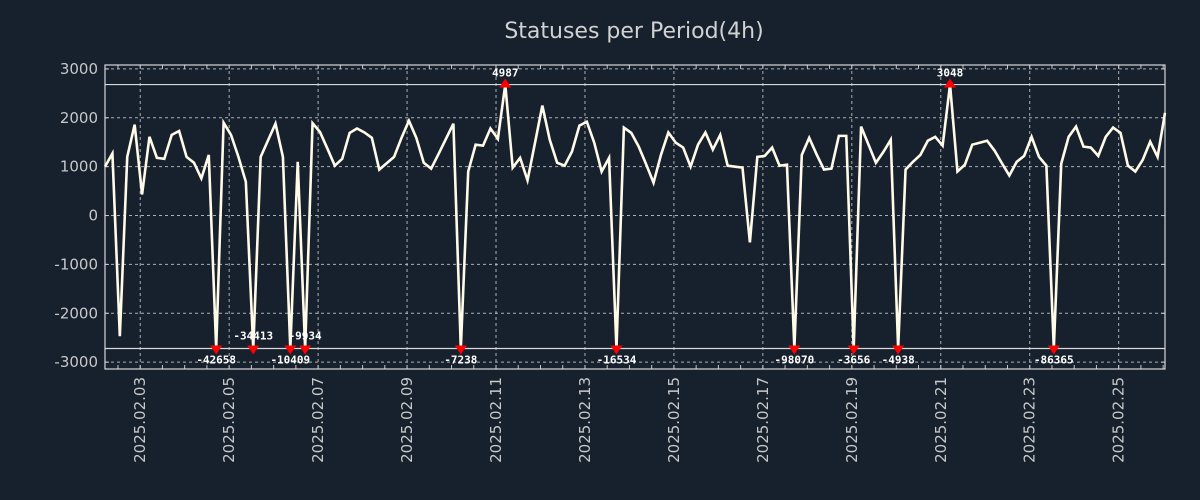  I want to click on x-tick-label: 2025.02.25, so click(1119, 420).